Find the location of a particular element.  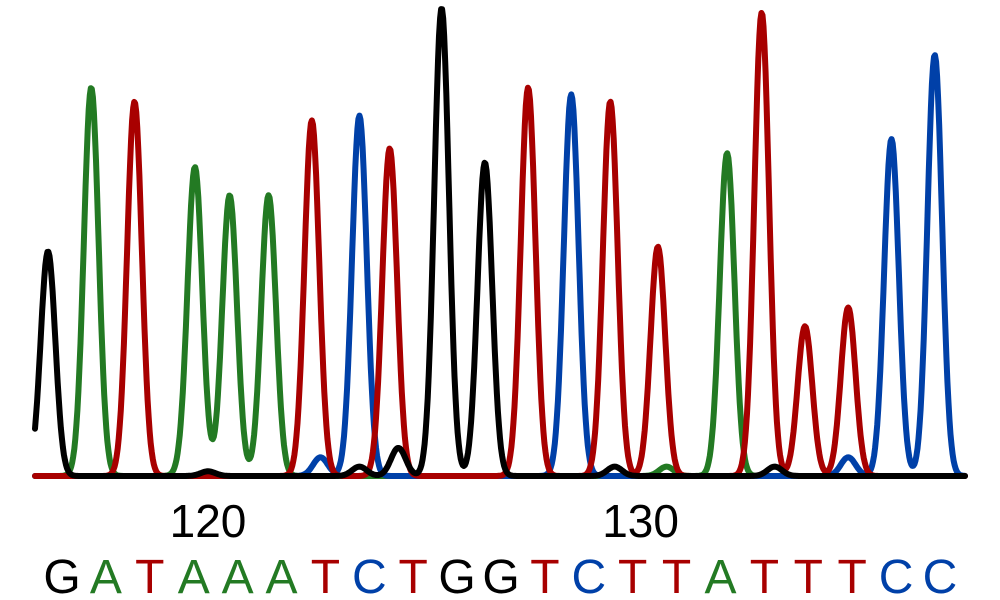

x-tick-labels: 120 130 is located at coordinates (424, 521).